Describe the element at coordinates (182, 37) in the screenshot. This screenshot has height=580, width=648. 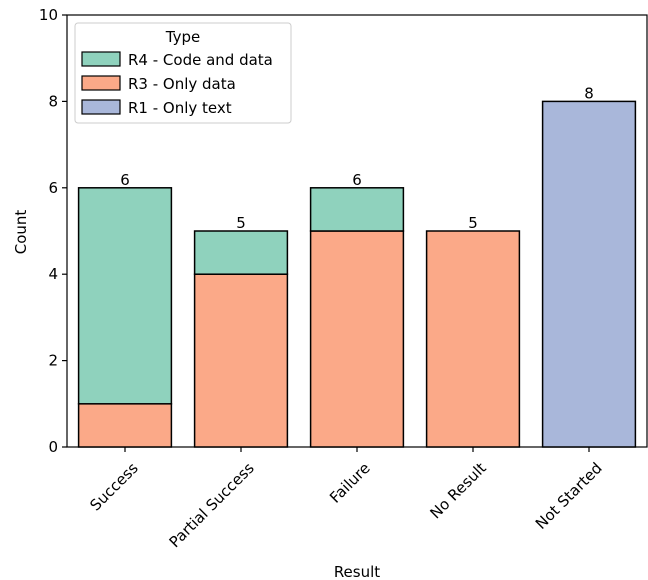
I see `legend-title: Type` at that location.